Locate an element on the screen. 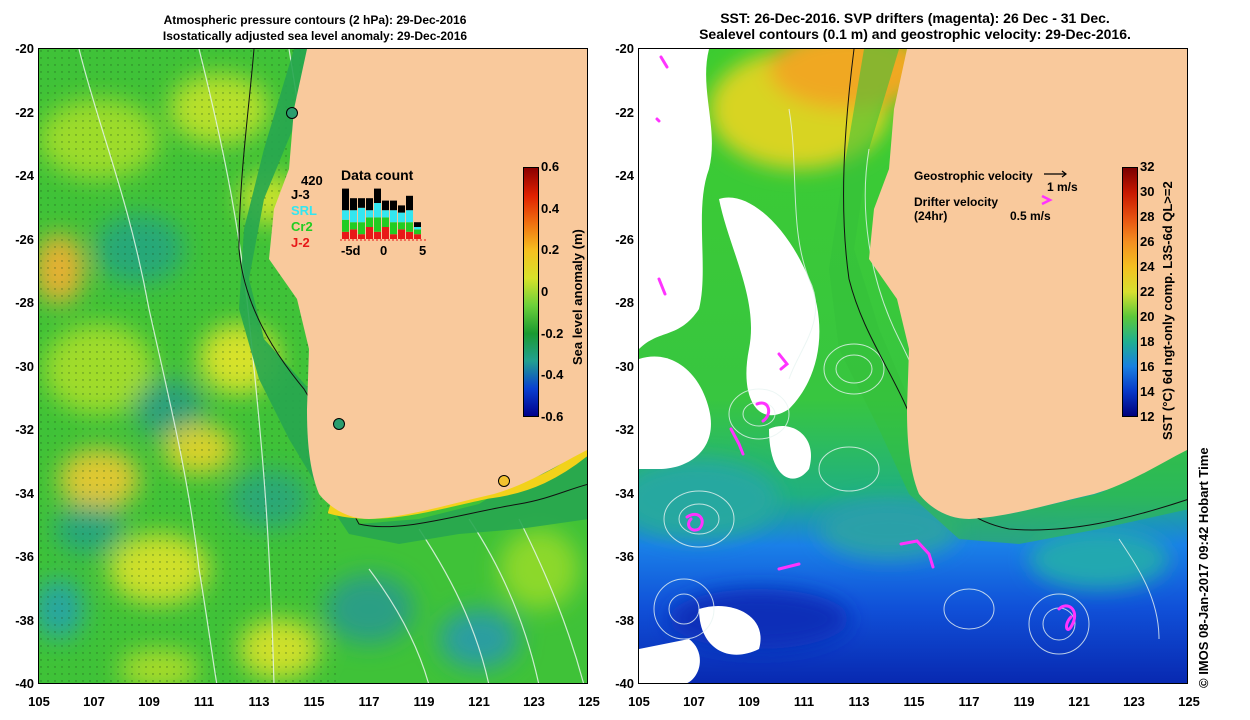 The width and height of the screenshot is (1250, 720). data-count-xtick: 0 is located at coordinates (384, 250).